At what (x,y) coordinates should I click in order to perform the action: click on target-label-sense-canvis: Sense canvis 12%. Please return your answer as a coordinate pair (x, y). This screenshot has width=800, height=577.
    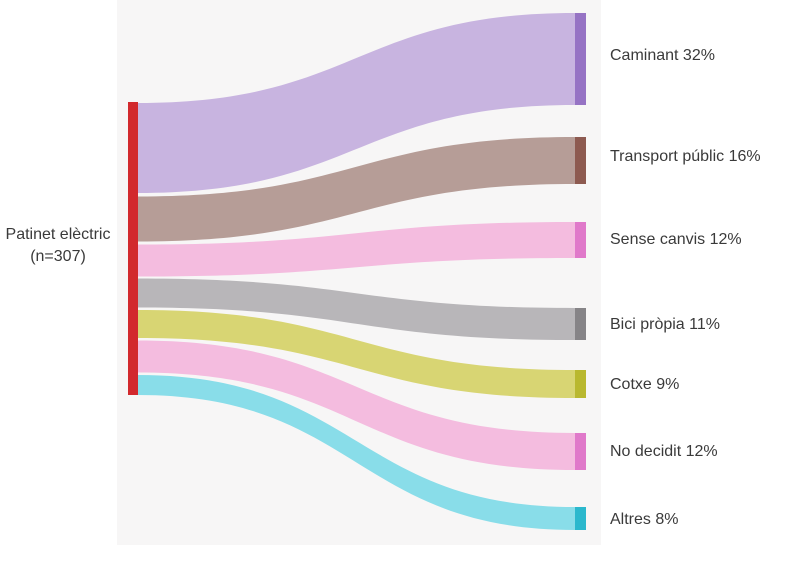
    Looking at the image, I should click on (676, 239).